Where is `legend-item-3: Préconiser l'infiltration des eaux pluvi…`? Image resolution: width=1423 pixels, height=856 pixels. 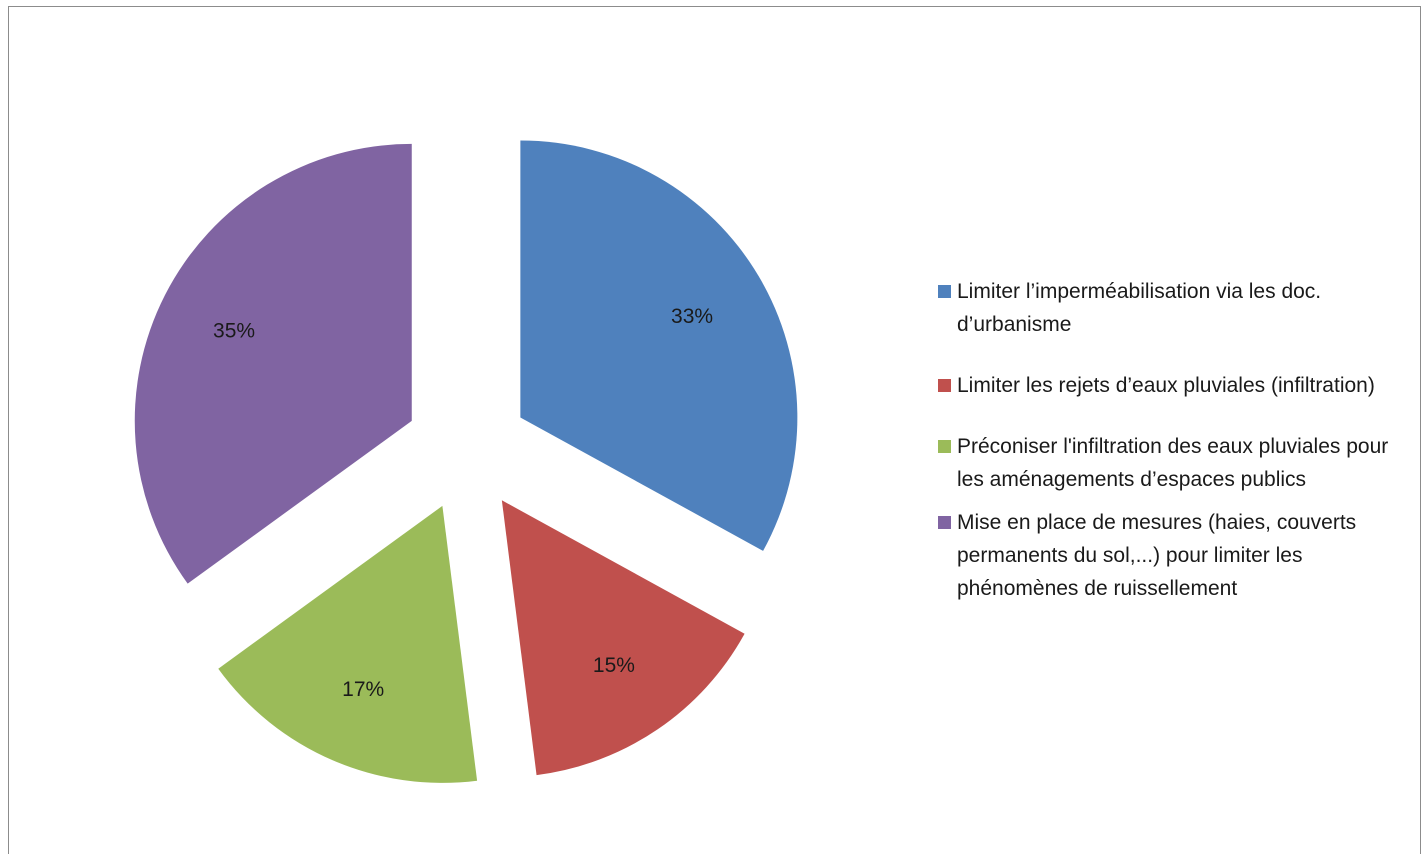 legend-item-3: Préconiser l'infiltration des eaux pluvi… is located at coordinates (1175, 463).